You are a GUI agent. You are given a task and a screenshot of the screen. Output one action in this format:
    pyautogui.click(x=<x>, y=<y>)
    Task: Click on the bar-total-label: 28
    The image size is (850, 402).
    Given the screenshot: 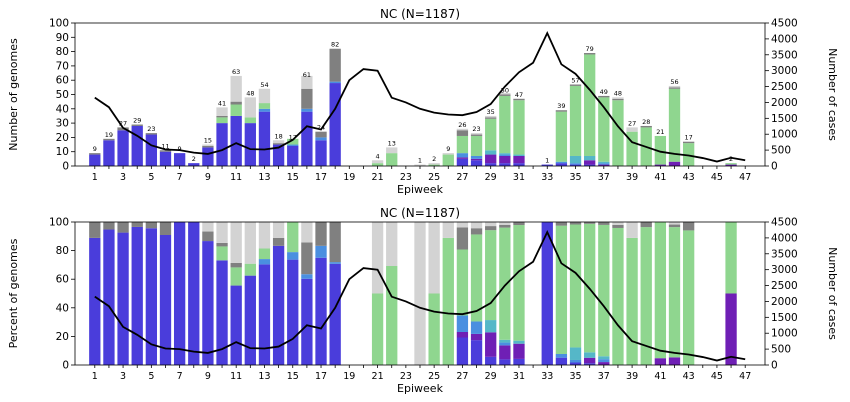 What is the action you would take?
    pyautogui.click(x=646, y=122)
    